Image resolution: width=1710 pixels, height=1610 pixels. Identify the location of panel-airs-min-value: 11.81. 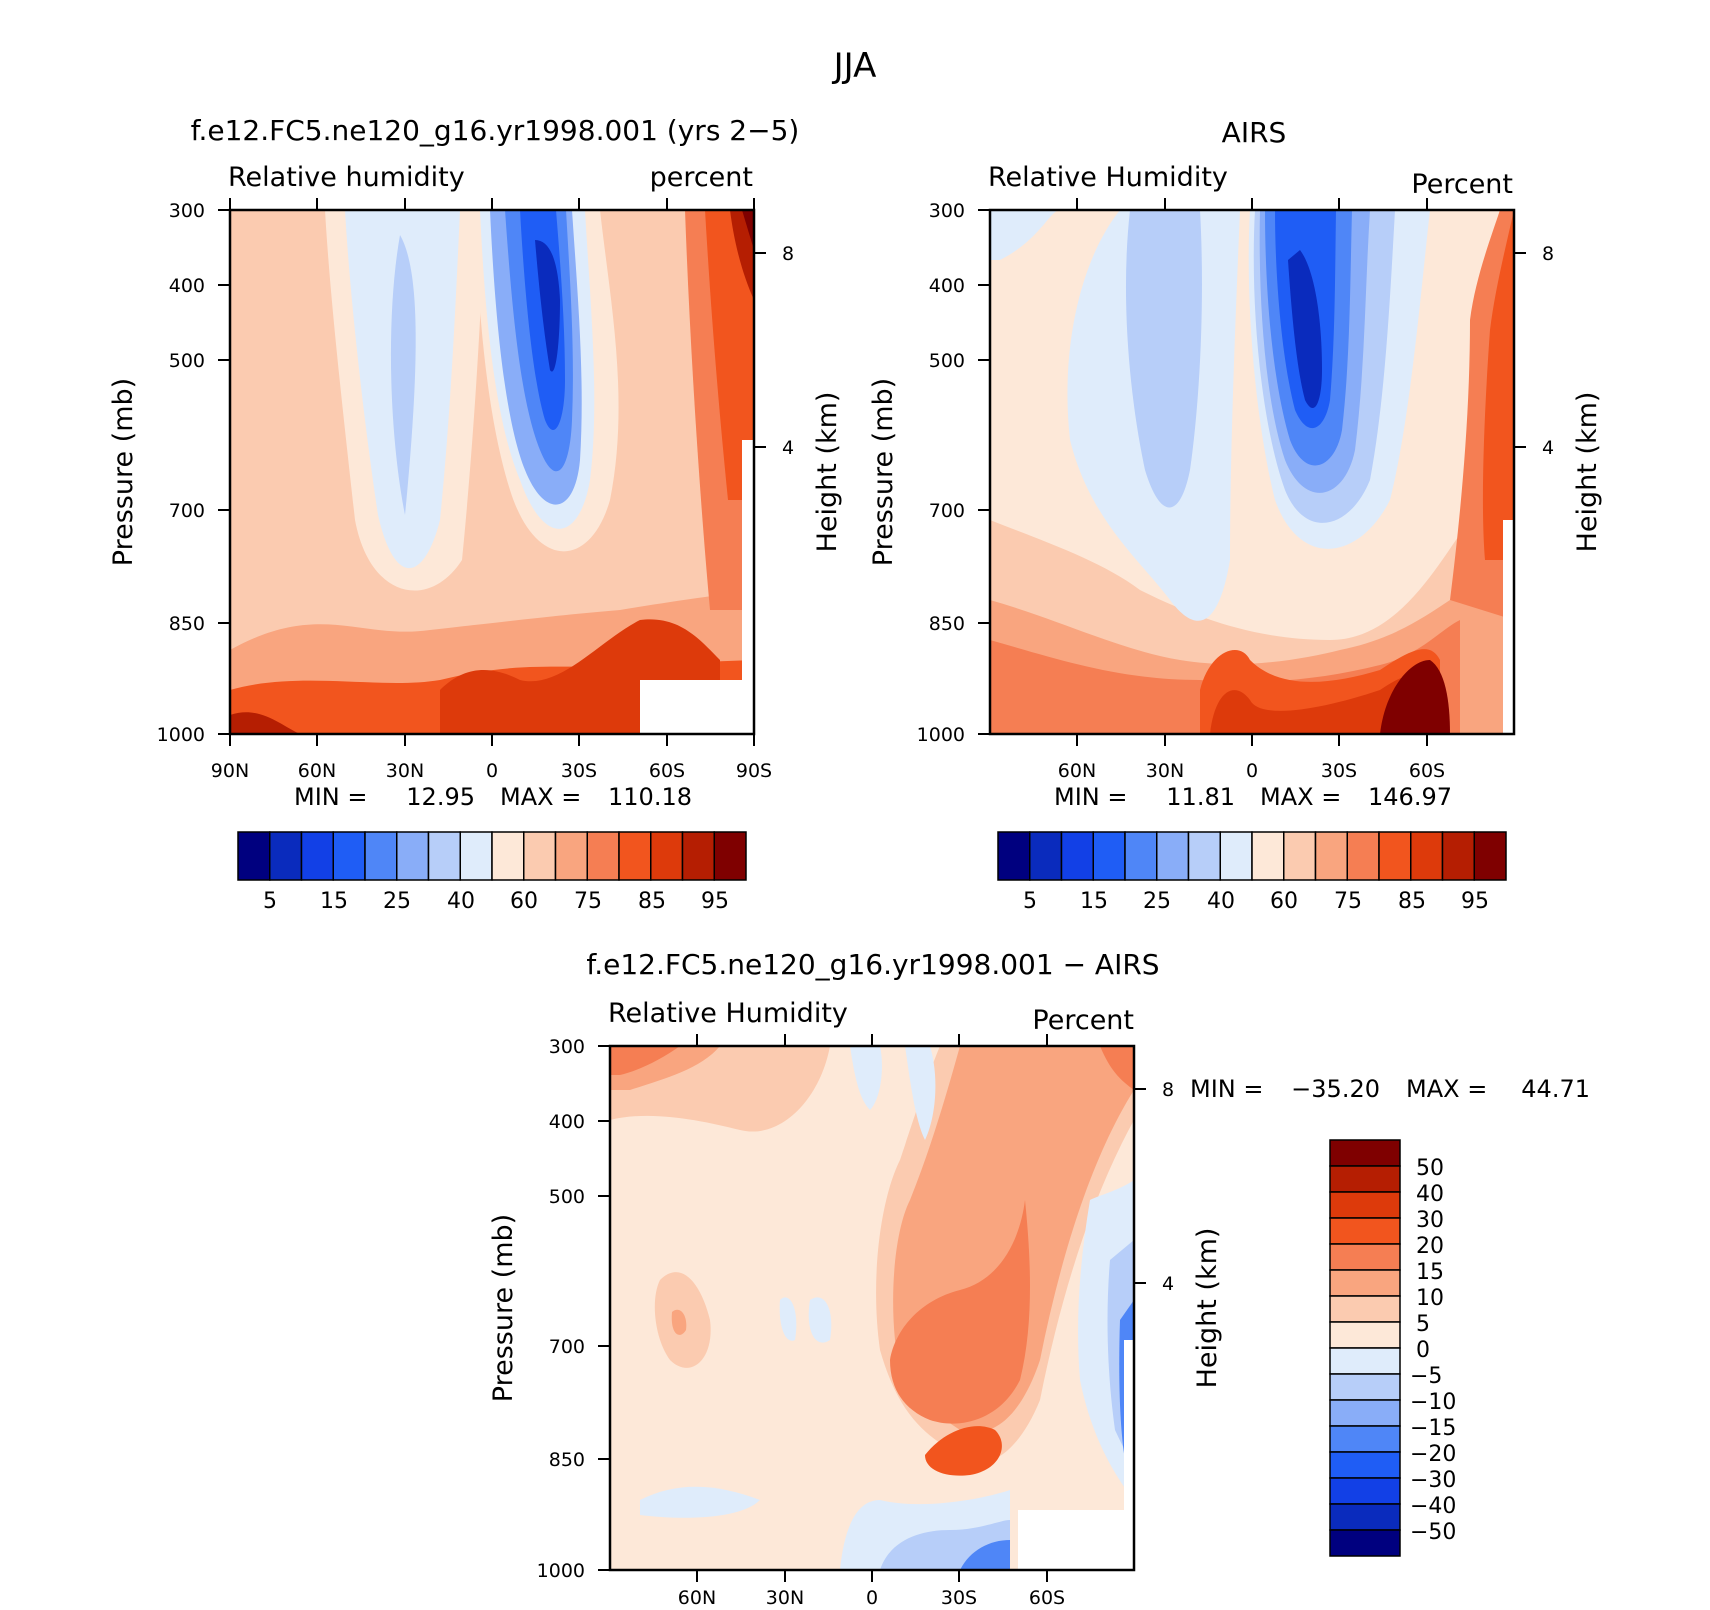
(1200, 797).